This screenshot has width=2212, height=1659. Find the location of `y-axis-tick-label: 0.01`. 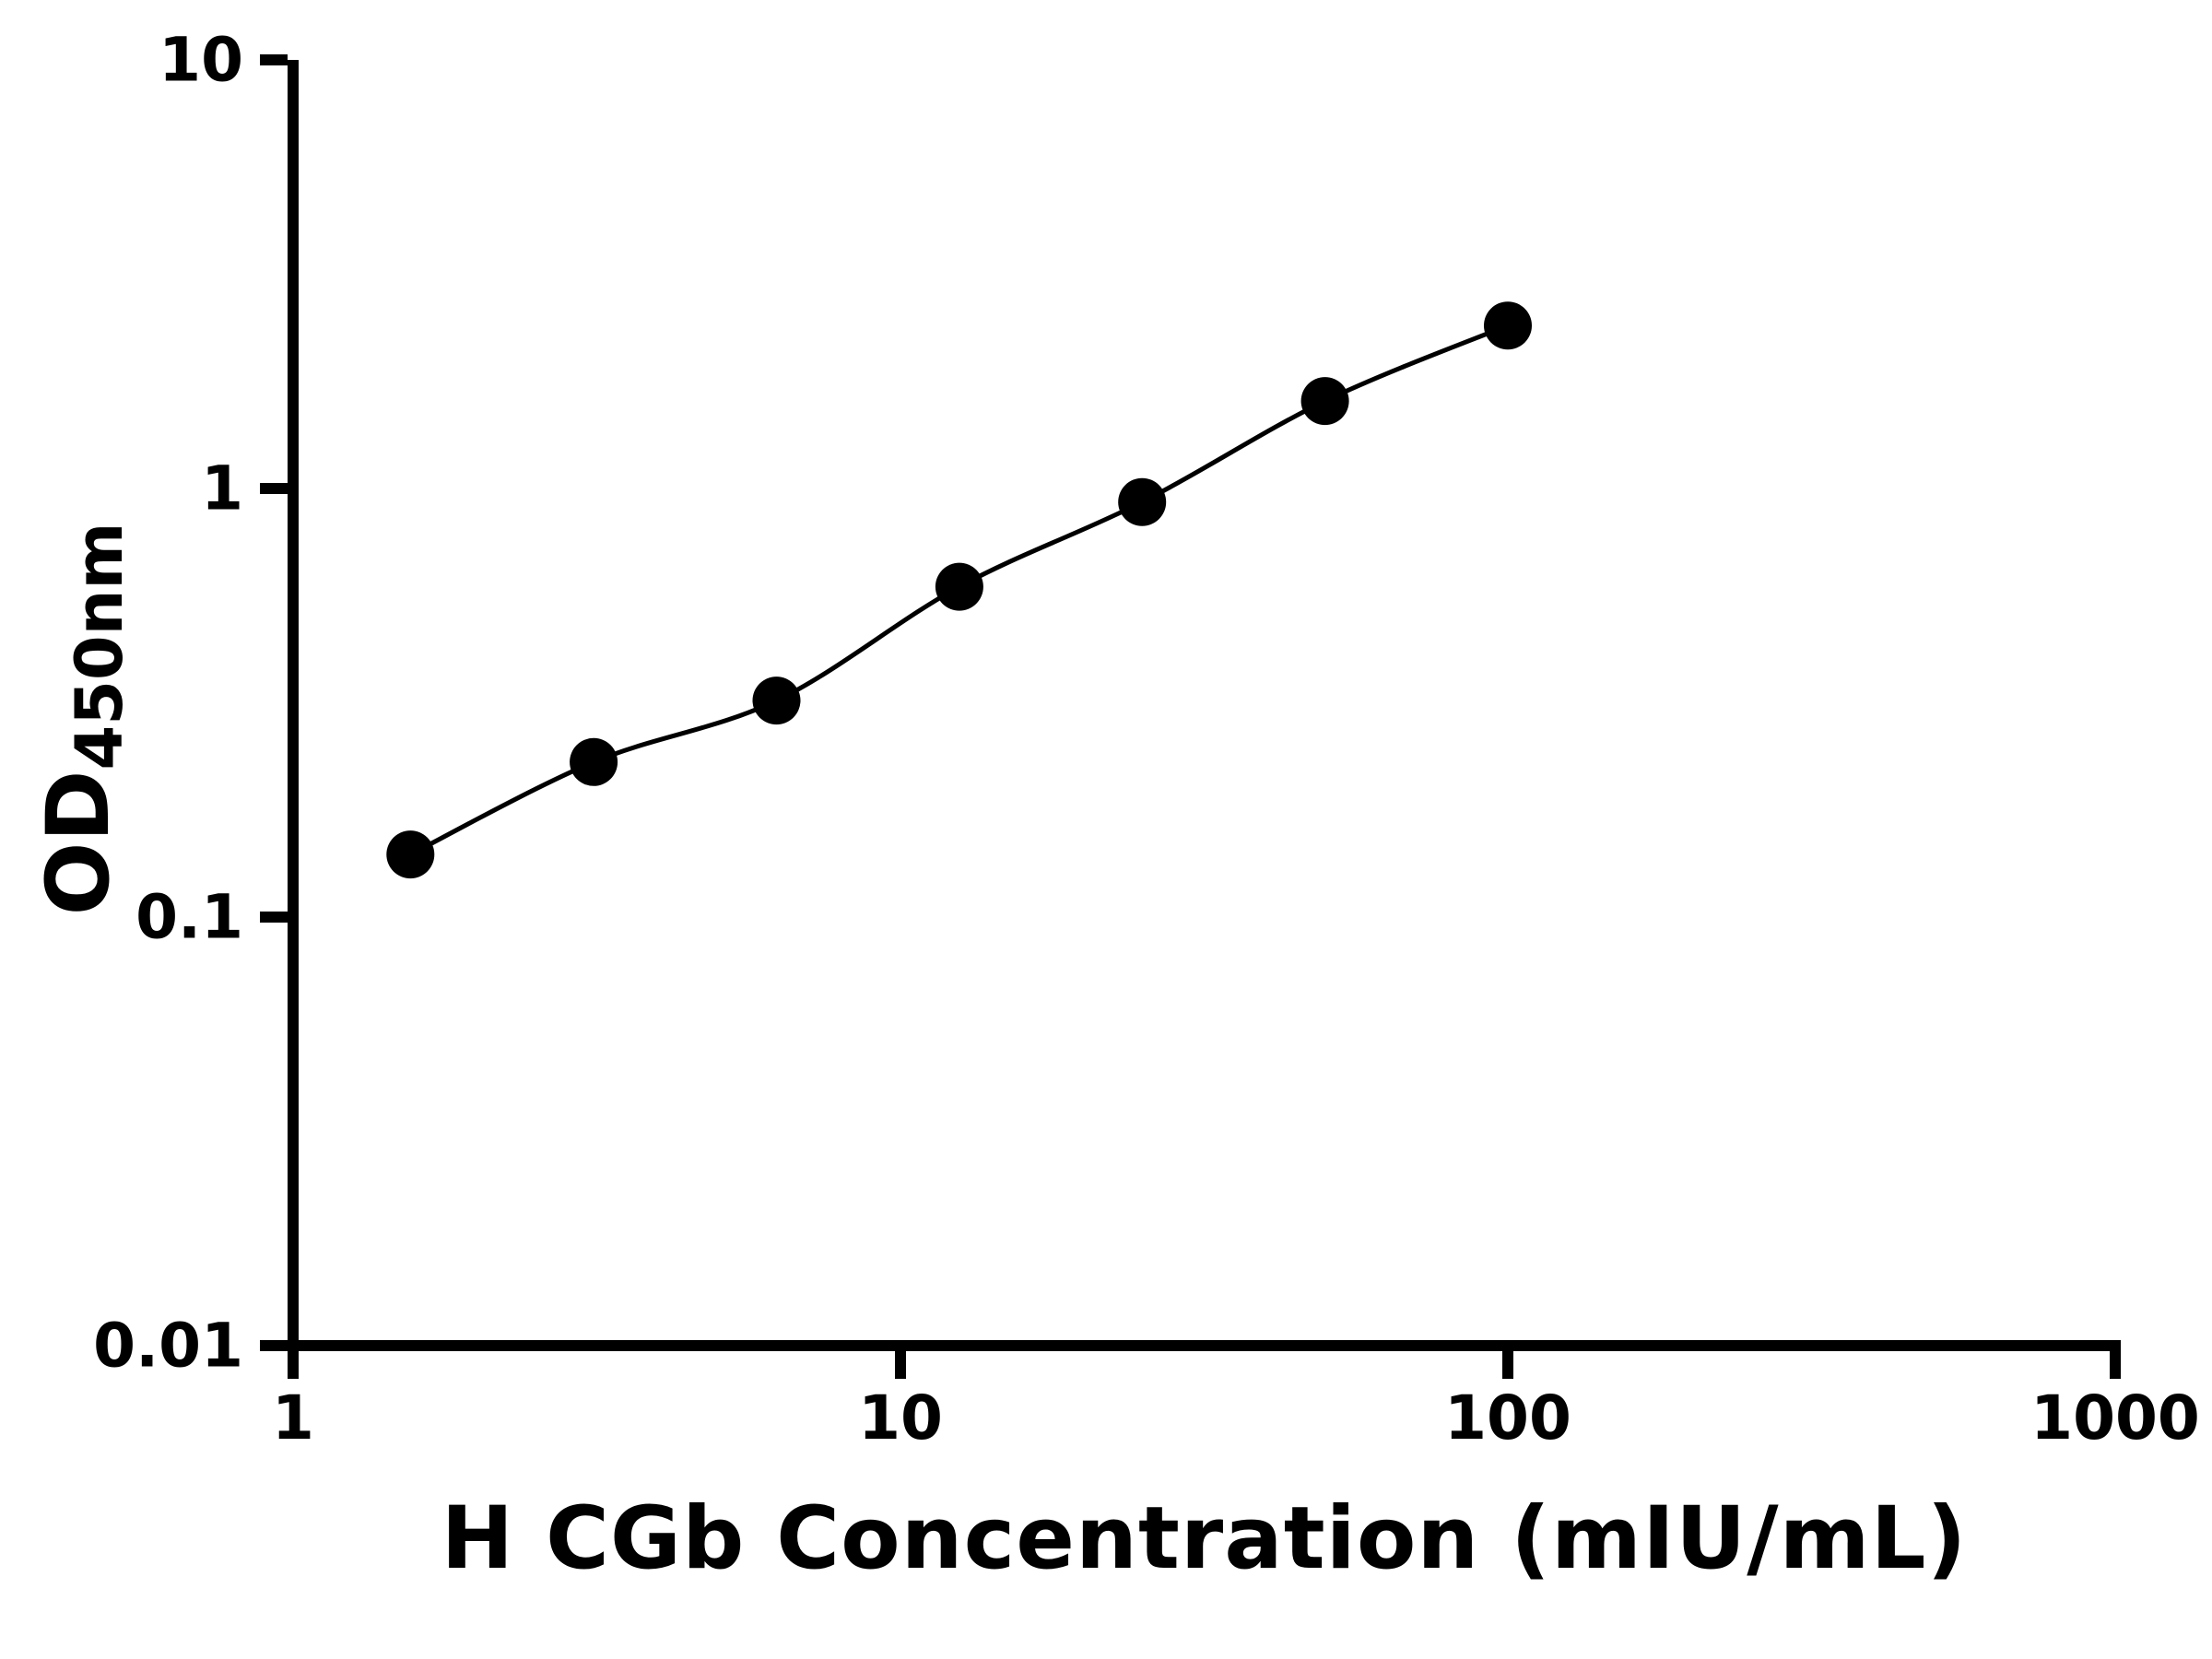

y-axis-tick-label: 0.01 is located at coordinates (168, 1346).